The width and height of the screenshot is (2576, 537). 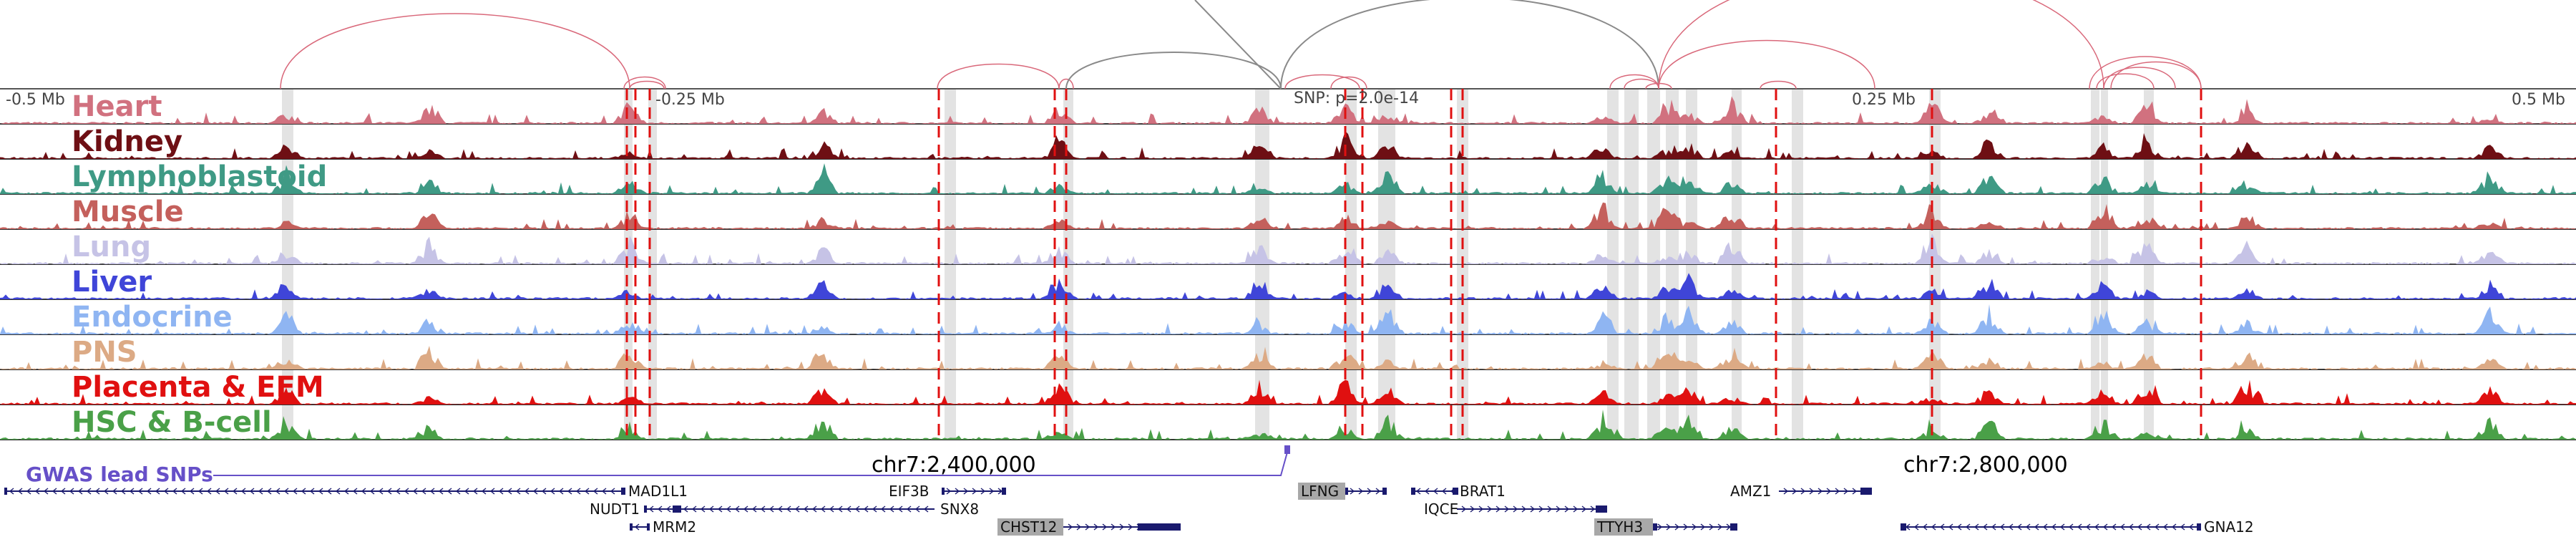 What do you see at coordinates (2229, 527) in the screenshot?
I see `gene-label-gna12: GNA12` at bounding box center [2229, 527].